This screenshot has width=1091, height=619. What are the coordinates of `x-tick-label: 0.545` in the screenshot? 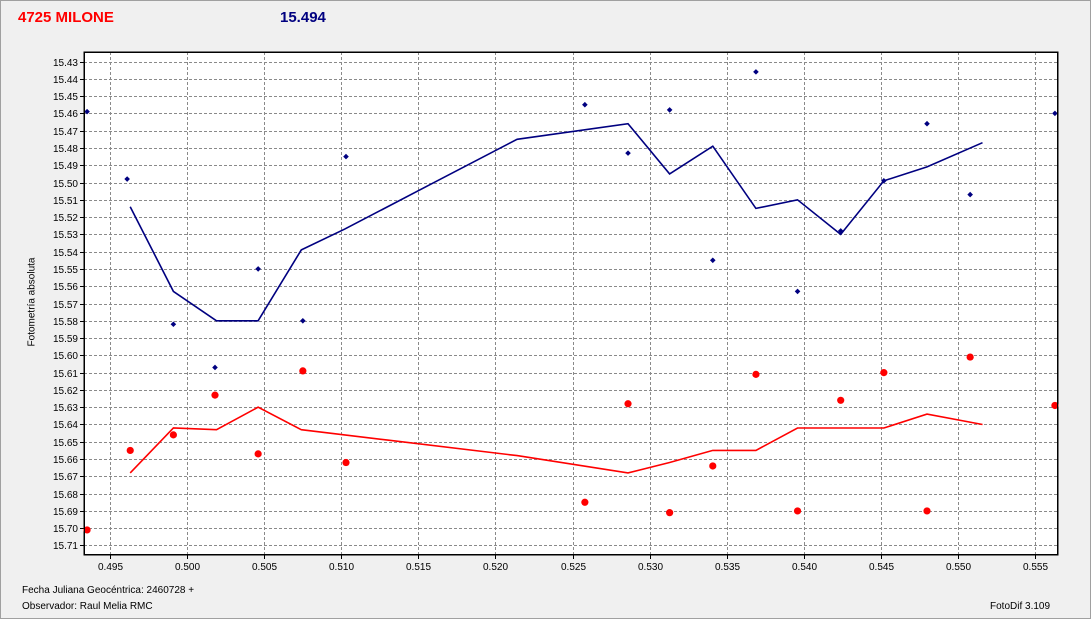 It's located at (881, 567).